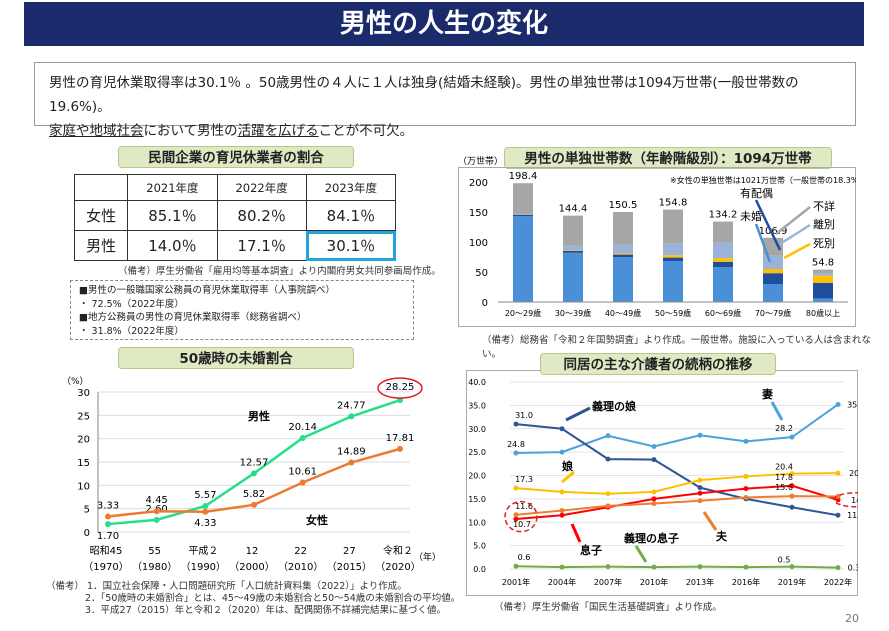  Describe the element at coordinates (351, 245) in the screenshot. I see `table-cell-highlight: 30.1％` at that location.